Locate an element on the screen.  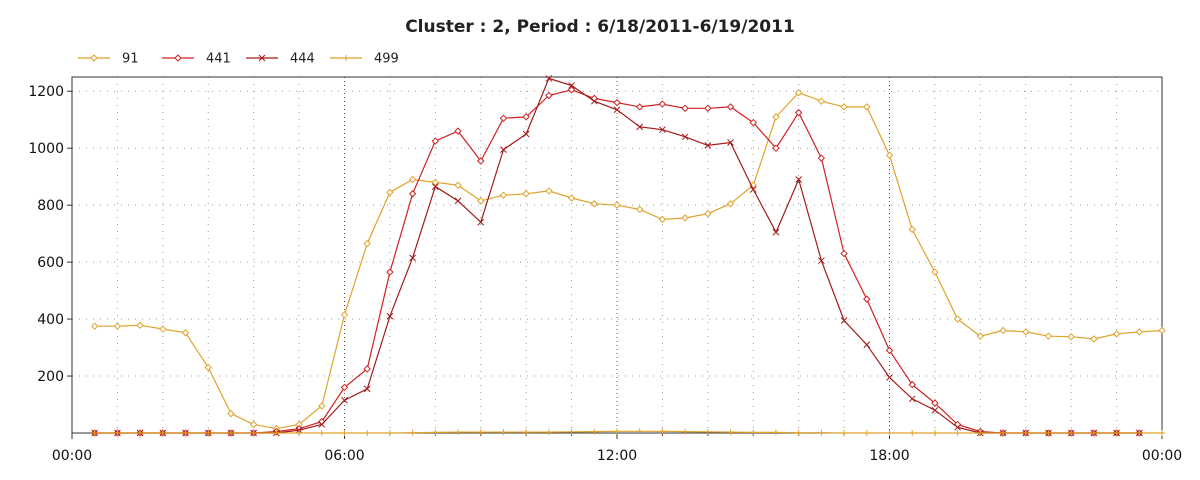
x-tick-label: 00:00 is located at coordinates (1162, 456).